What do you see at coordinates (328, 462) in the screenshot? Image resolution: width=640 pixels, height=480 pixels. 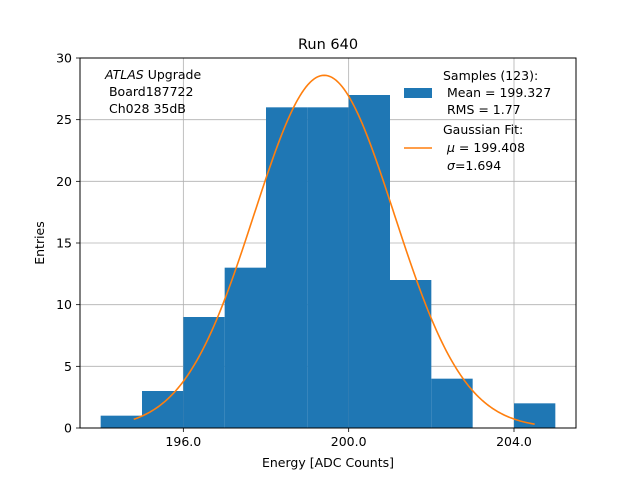 I see `x-axis-label: Energy [ADC Counts]` at bounding box center [328, 462].